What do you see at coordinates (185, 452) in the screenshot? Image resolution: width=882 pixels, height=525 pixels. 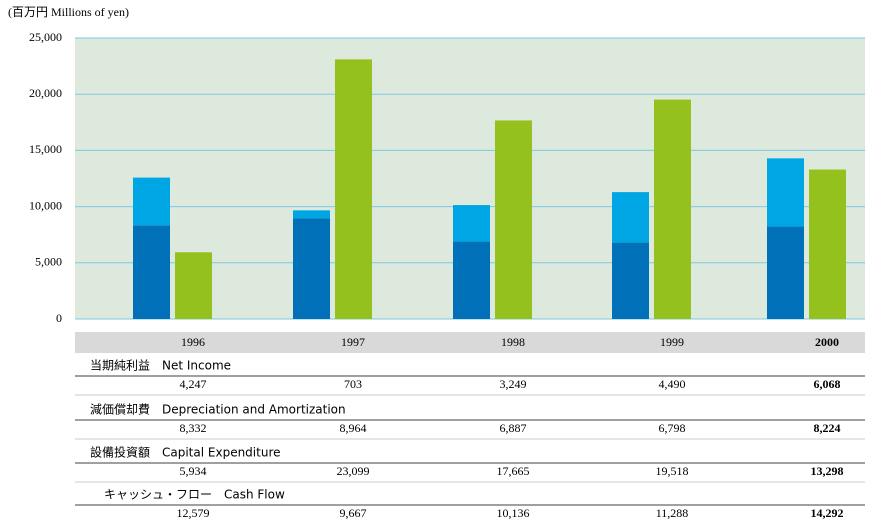 I see `row-label: 設備投資額 Capital Expenditure` at bounding box center [185, 452].